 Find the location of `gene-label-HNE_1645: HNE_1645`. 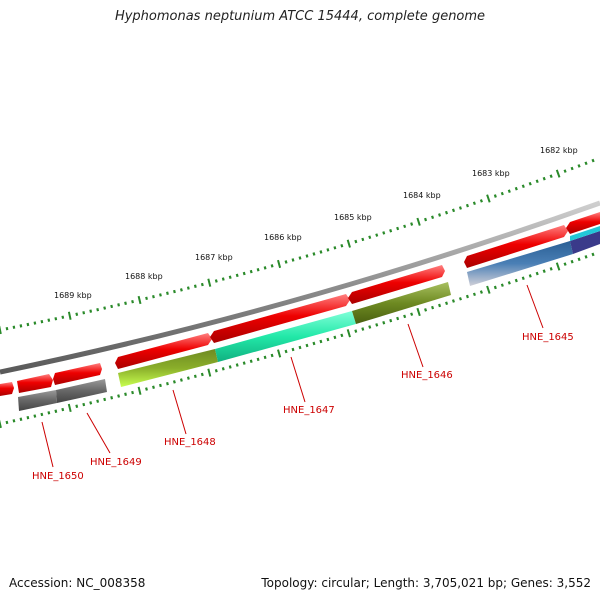

gene-label-HNE_1645: HNE_1645 is located at coordinates (548, 337).